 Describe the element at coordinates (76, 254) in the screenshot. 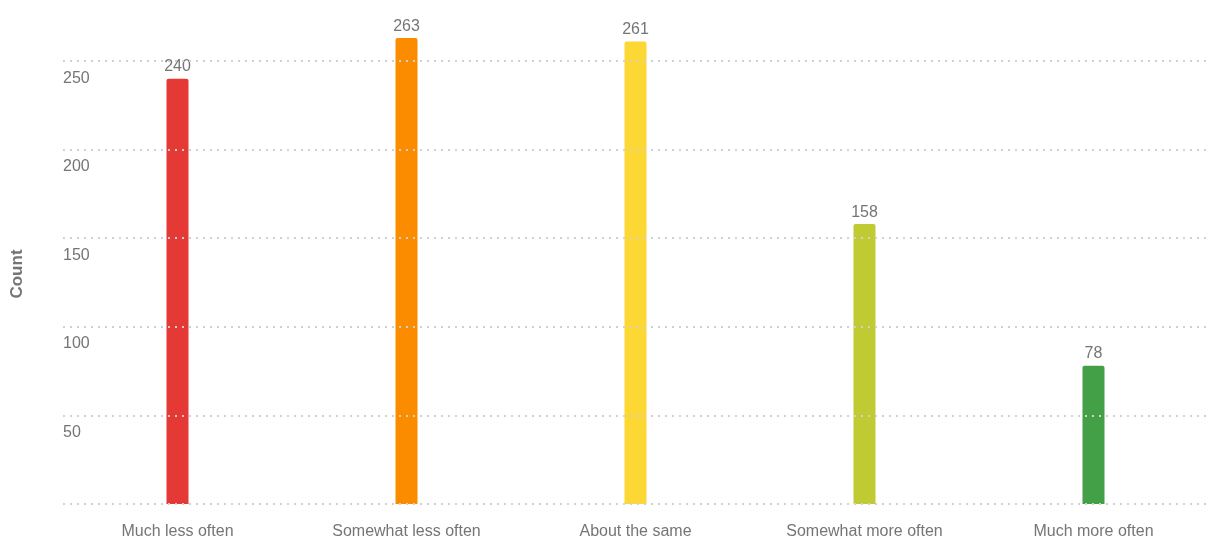

I see `y-tick-label: 150` at that location.